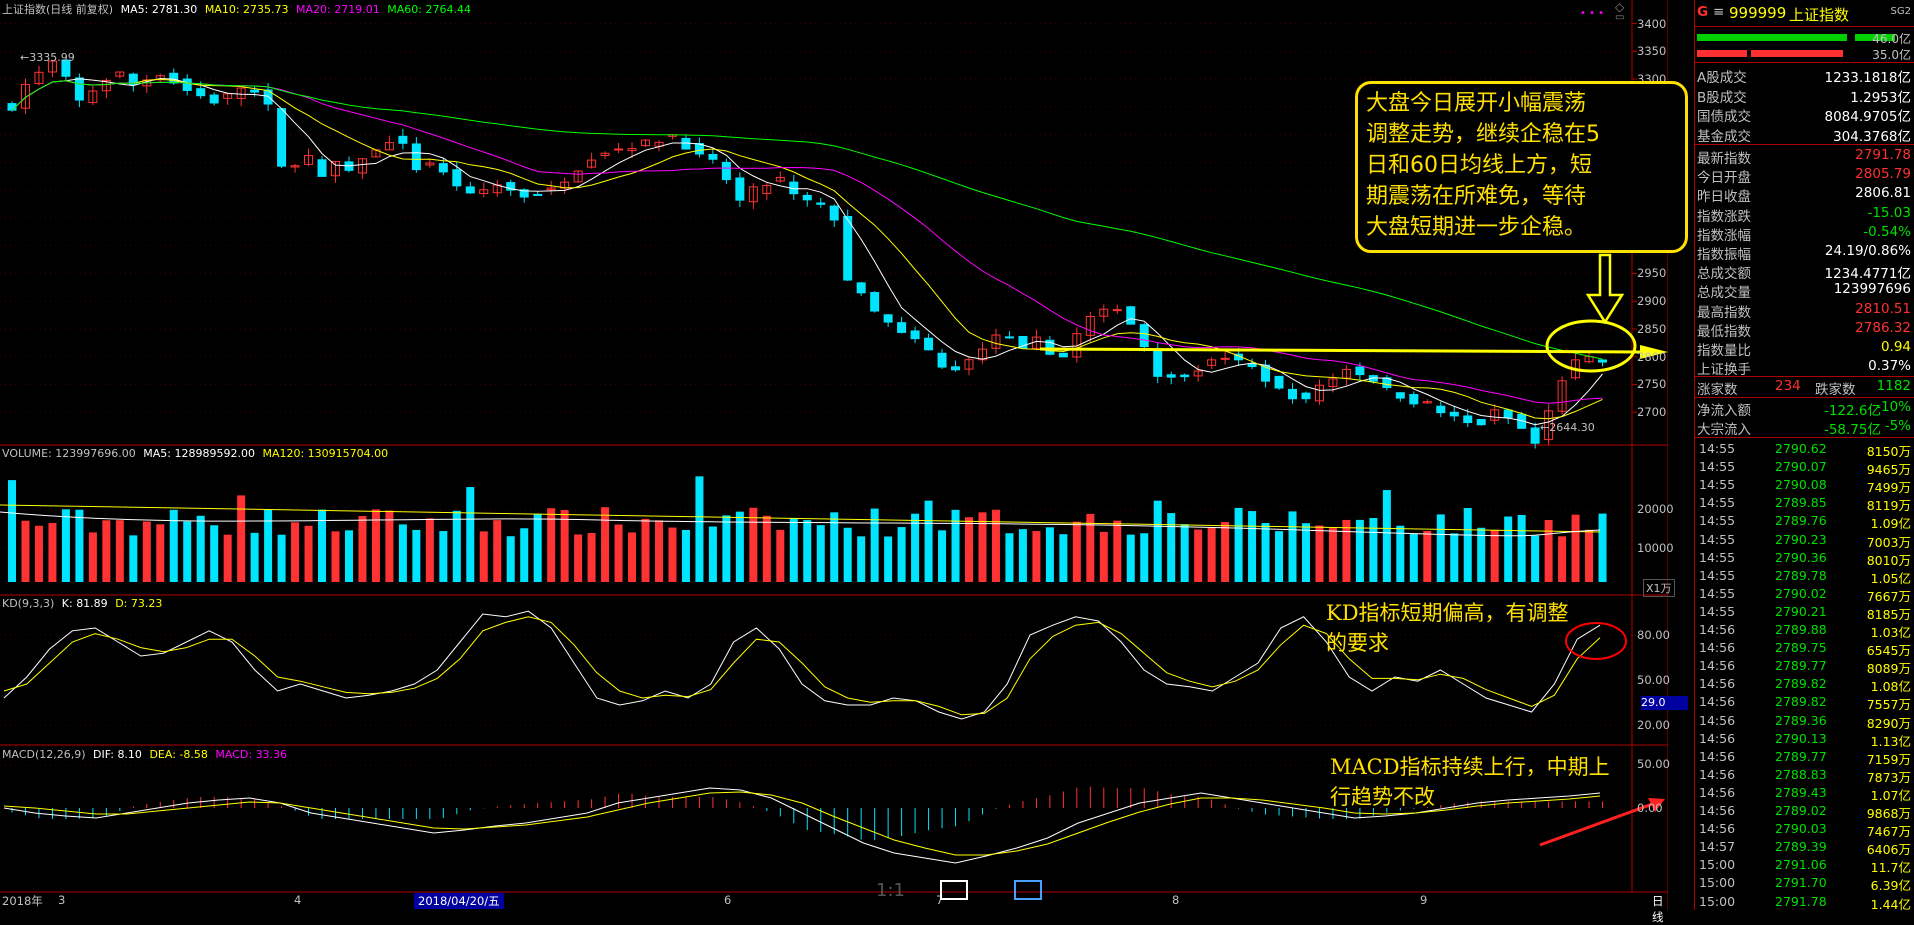 The height and width of the screenshot is (925, 1914). Describe the element at coordinates (1652, 23) in the screenshot. I see `price-tick: 3400` at that location.